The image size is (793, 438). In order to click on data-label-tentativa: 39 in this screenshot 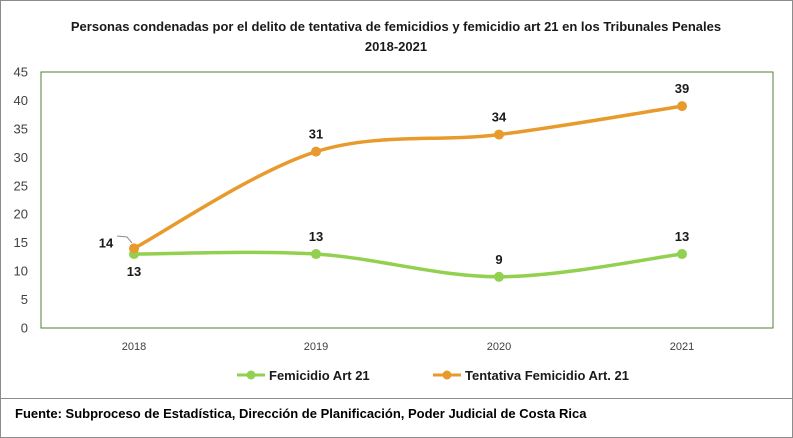, I will do `click(682, 88)`.